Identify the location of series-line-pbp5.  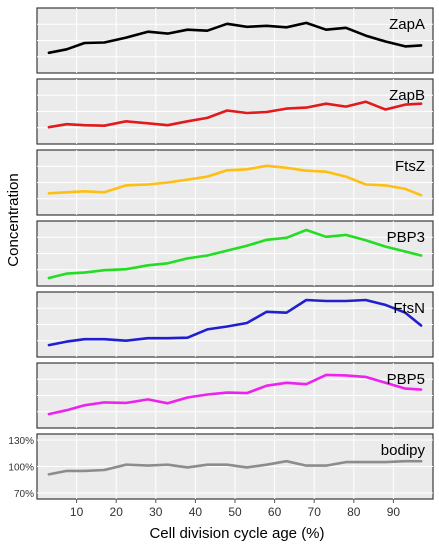
(235, 394).